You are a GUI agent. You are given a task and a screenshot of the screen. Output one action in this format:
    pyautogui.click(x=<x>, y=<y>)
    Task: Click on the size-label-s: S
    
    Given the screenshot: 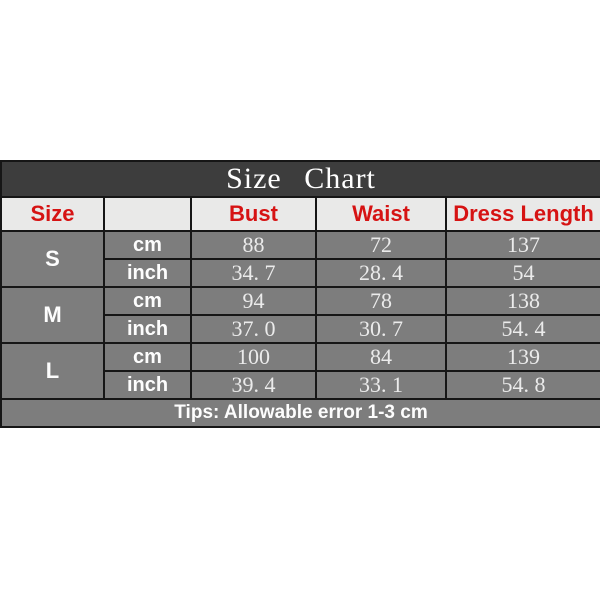 What is the action you would take?
    pyautogui.click(x=52, y=259)
    